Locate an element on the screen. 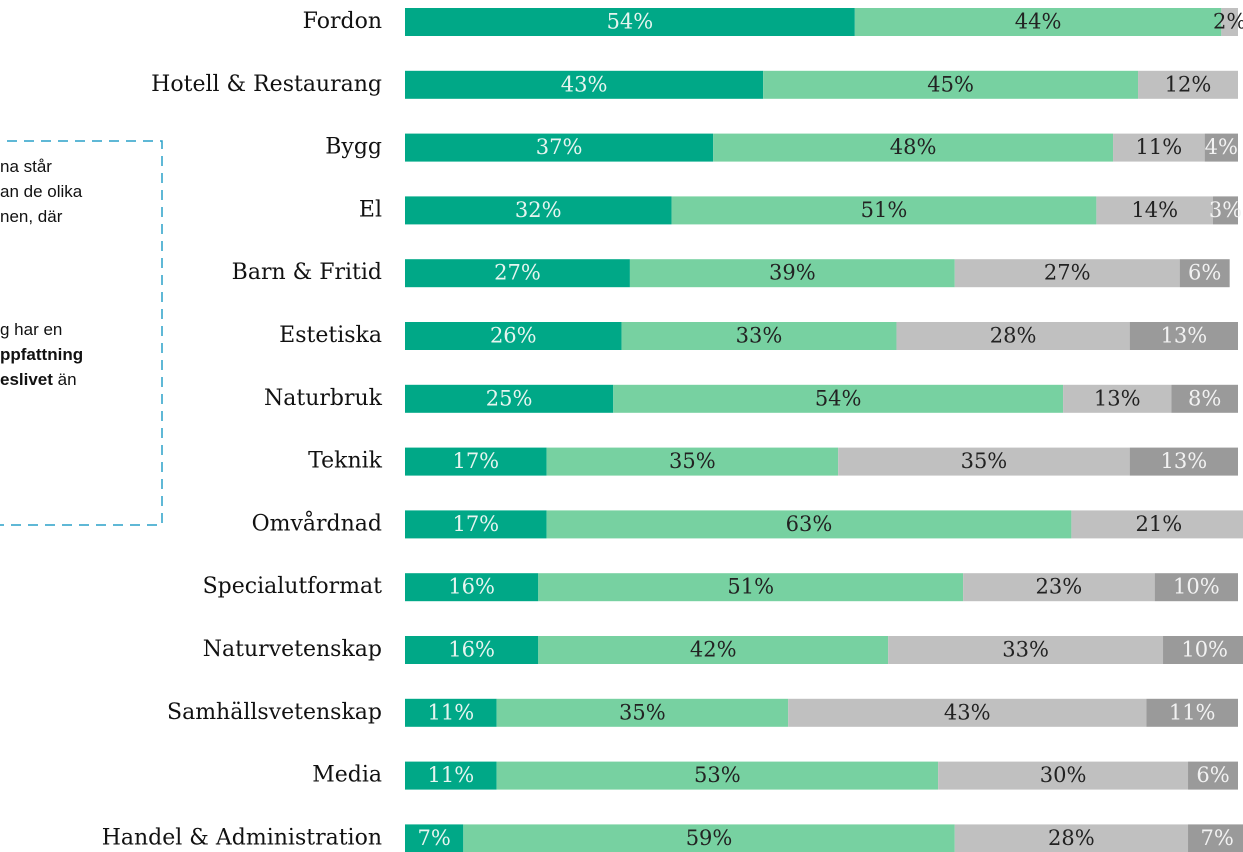 Image resolution: width=1243 pixels, height=852 pixels. value-label: 63% is located at coordinates (809, 524).